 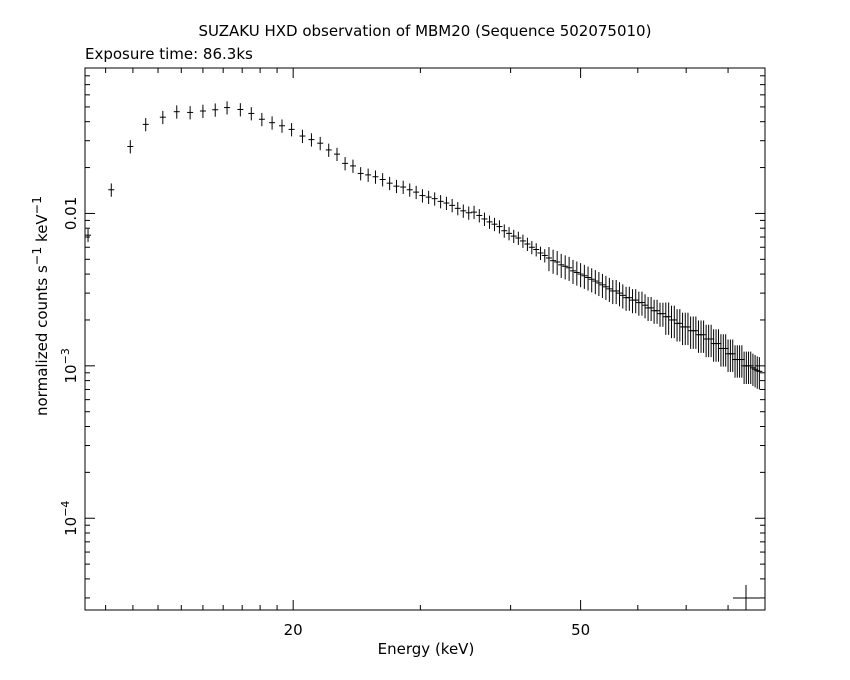 I want to click on x-axis-label: Energy (keV), so click(x=426, y=649).